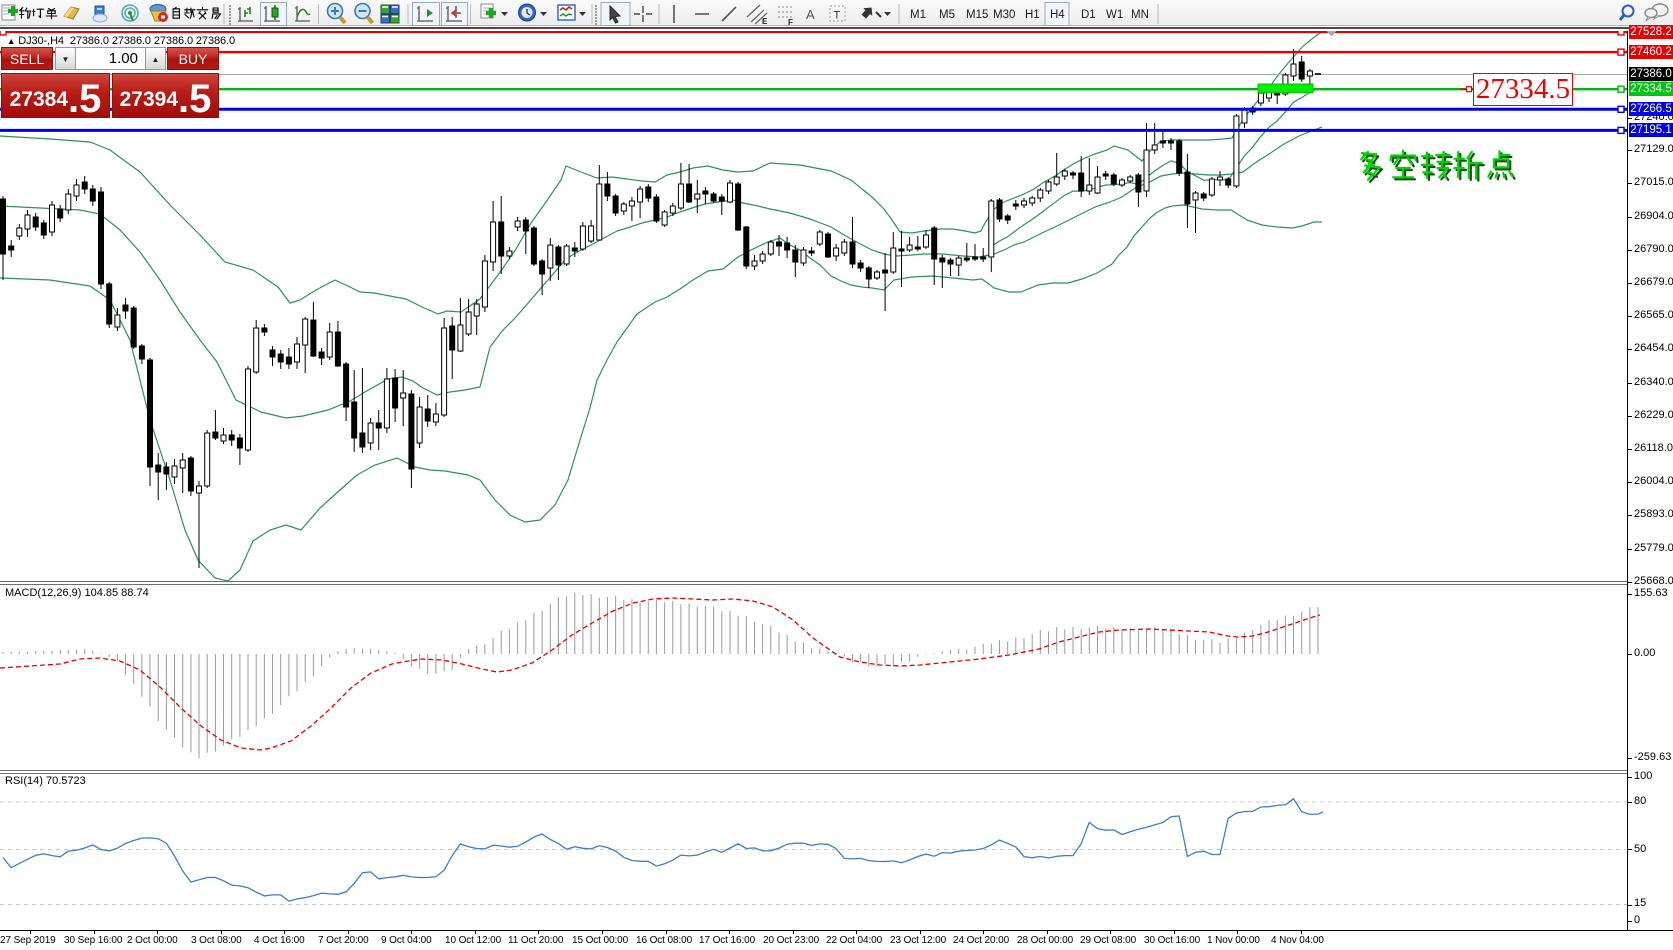  Describe the element at coordinates (810, 14) in the screenshot. I see `svg-text: A` at that location.